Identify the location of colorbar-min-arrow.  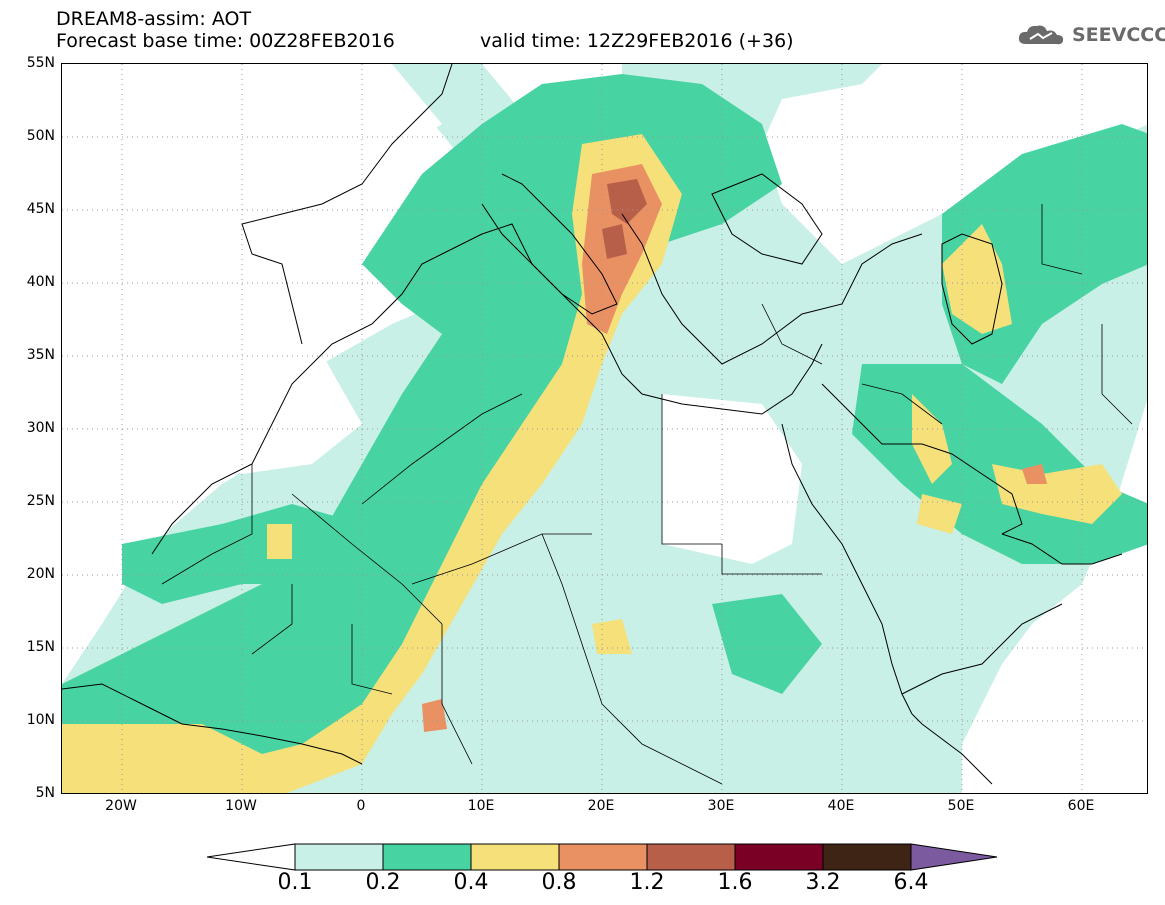
(251, 857).